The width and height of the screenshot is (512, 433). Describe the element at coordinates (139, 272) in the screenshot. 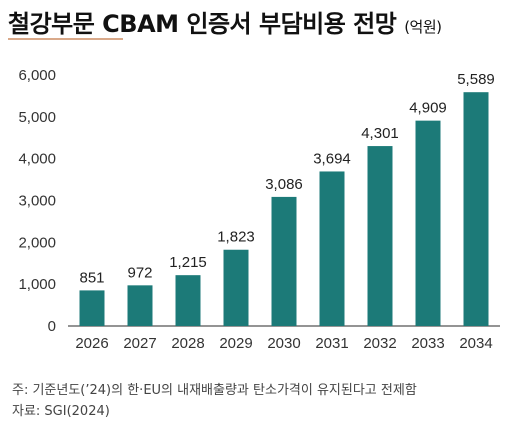

I see `bar-value-label: 972` at that location.